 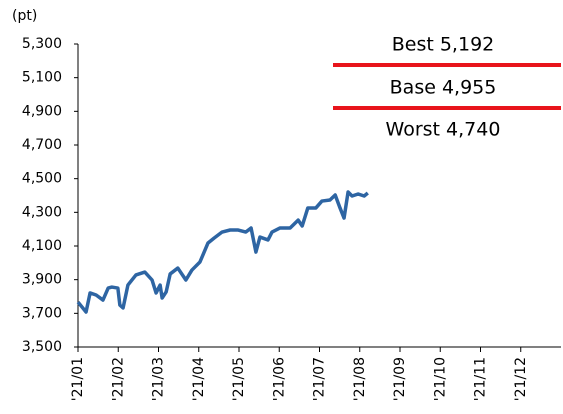 I want to click on y-tick-label: 4,900, so click(x=42, y=111).